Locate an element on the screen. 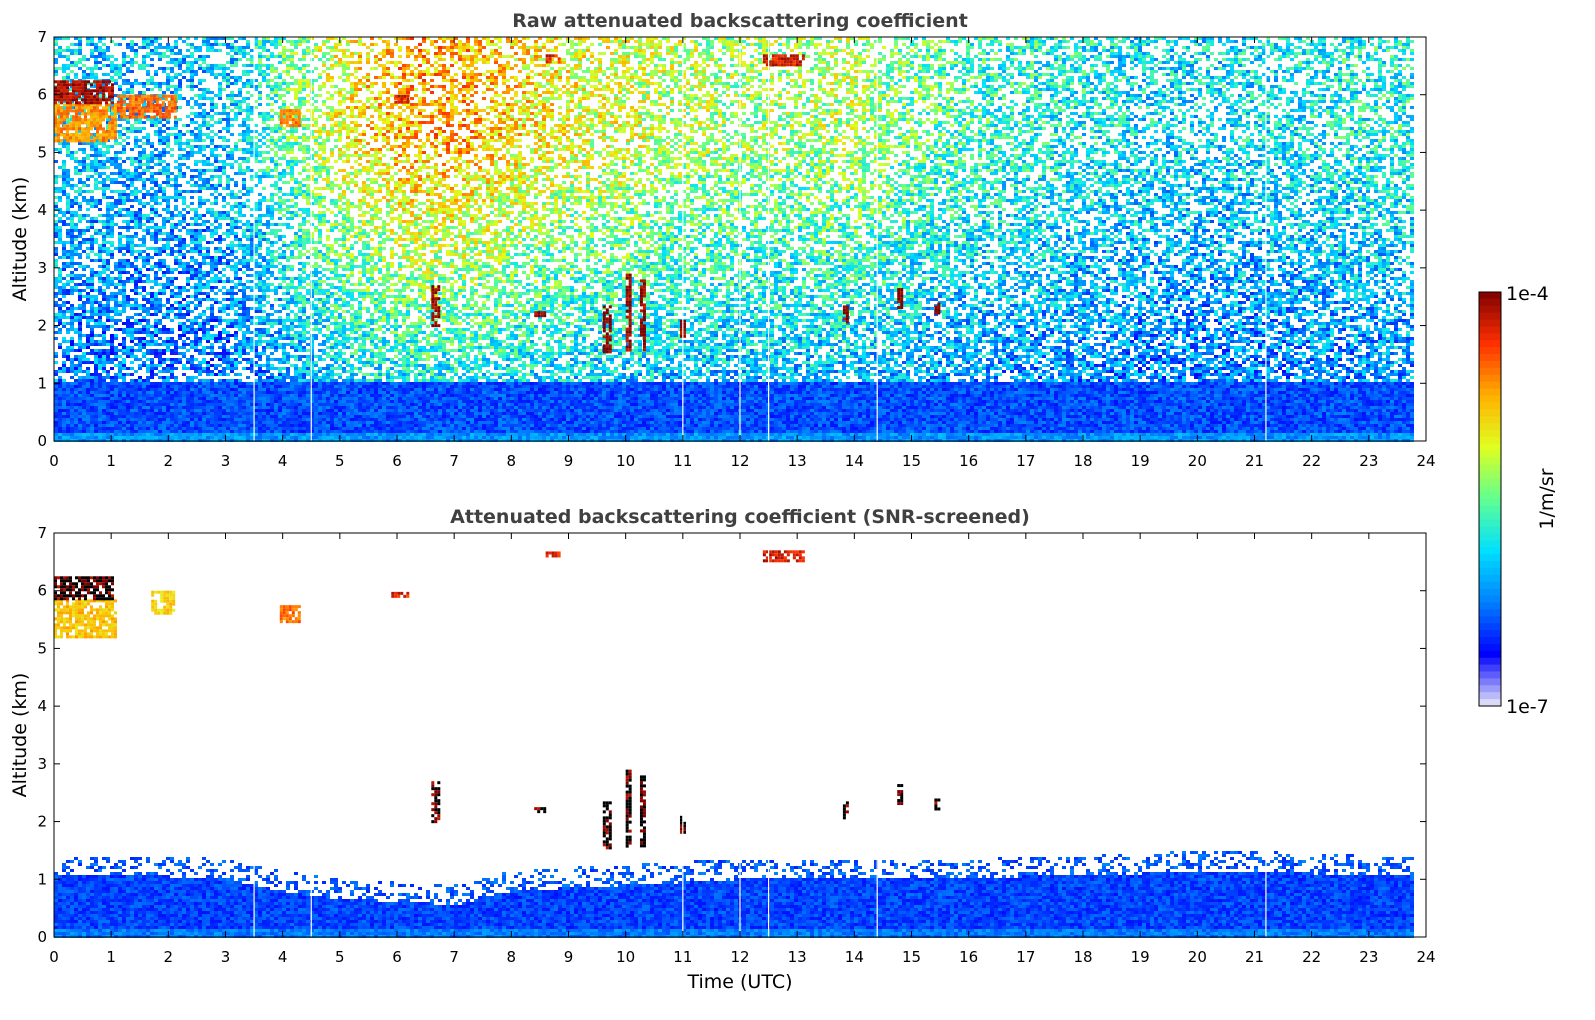 This screenshot has width=1595, height=1020. panel-raw-ylabel: Altitude (km) is located at coordinates (20, 239).